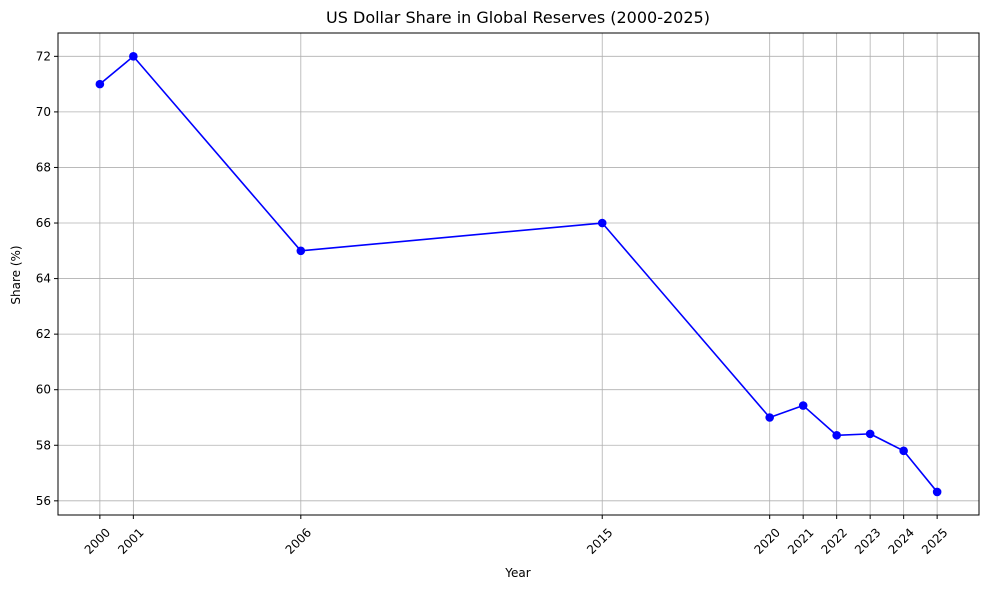  Describe the element at coordinates (43, 501) in the screenshot. I see `y-tick-label: 56` at that location.